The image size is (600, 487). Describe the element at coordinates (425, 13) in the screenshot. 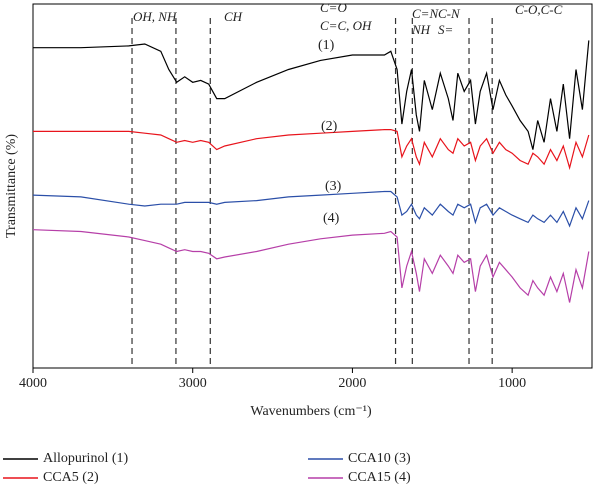

I see `annotation: C=N` at that location.